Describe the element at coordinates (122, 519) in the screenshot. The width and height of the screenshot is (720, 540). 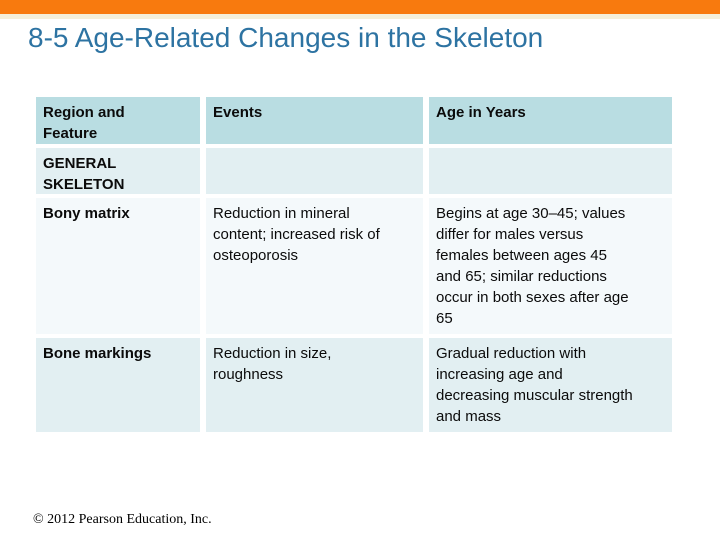
I see `footer-copyright: © 2012 Pearson Education, Inc.` at that location.